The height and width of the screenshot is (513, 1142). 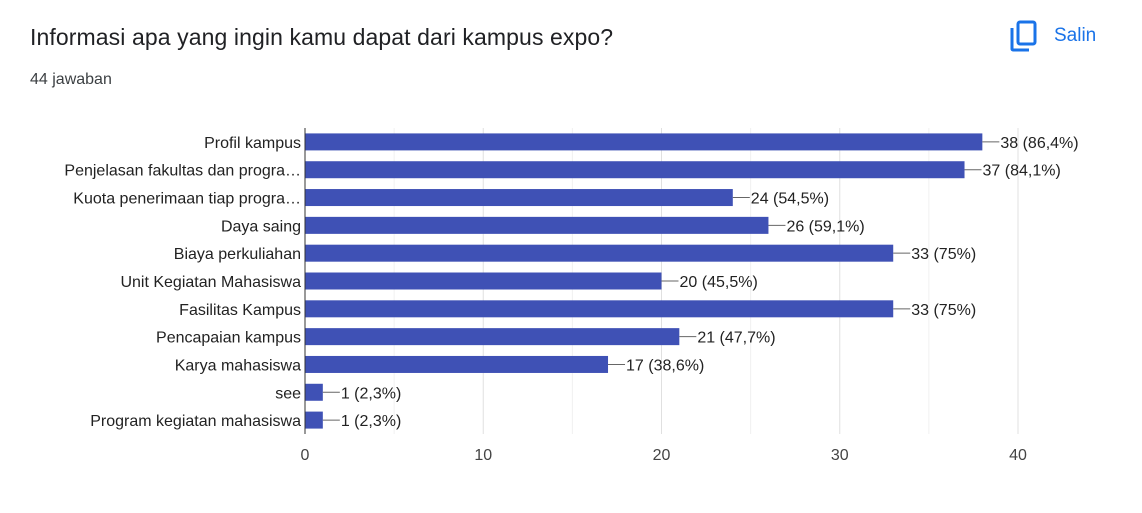 What do you see at coordinates (195, 421) in the screenshot?
I see `category-label: Program kegiatan mahasiswa` at bounding box center [195, 421].